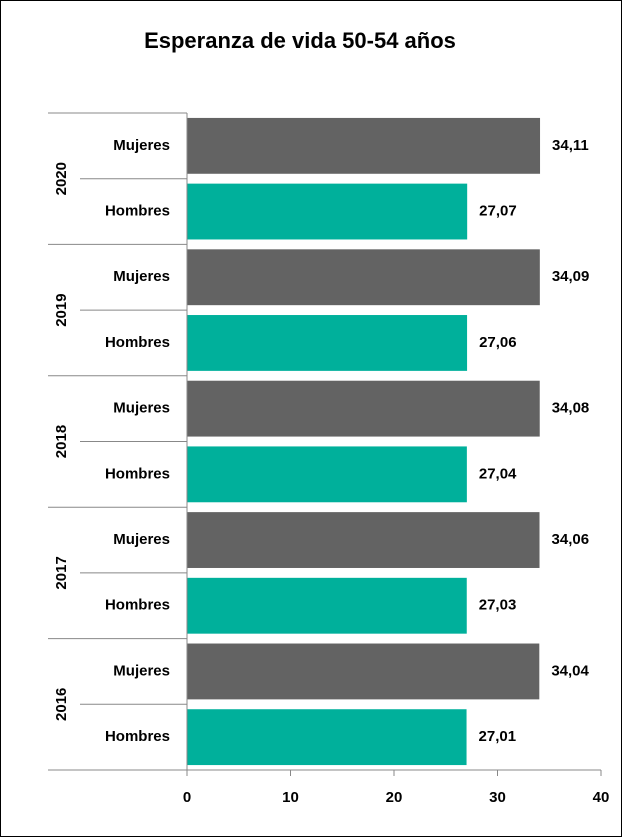  Describe the element at coordinates (498, 605) in the screenshot. I see `value-label: 27,03` at that location.